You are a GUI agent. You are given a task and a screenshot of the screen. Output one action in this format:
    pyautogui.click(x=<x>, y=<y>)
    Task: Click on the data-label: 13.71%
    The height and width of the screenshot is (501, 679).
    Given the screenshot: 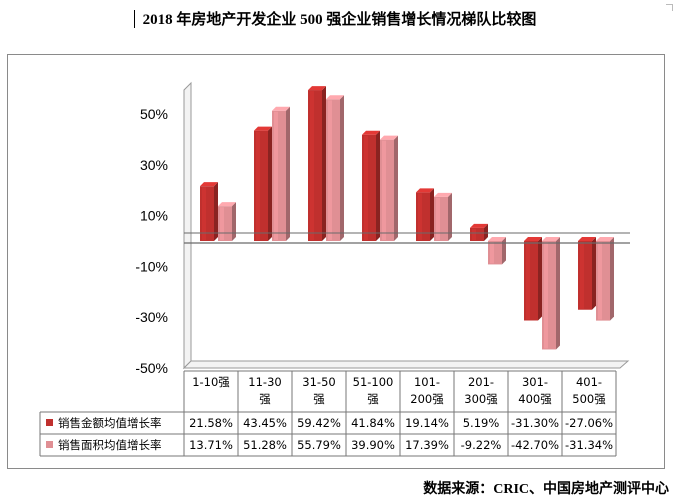 What is the action you would take?
    pyautogui.click(x=211, y=445)
    